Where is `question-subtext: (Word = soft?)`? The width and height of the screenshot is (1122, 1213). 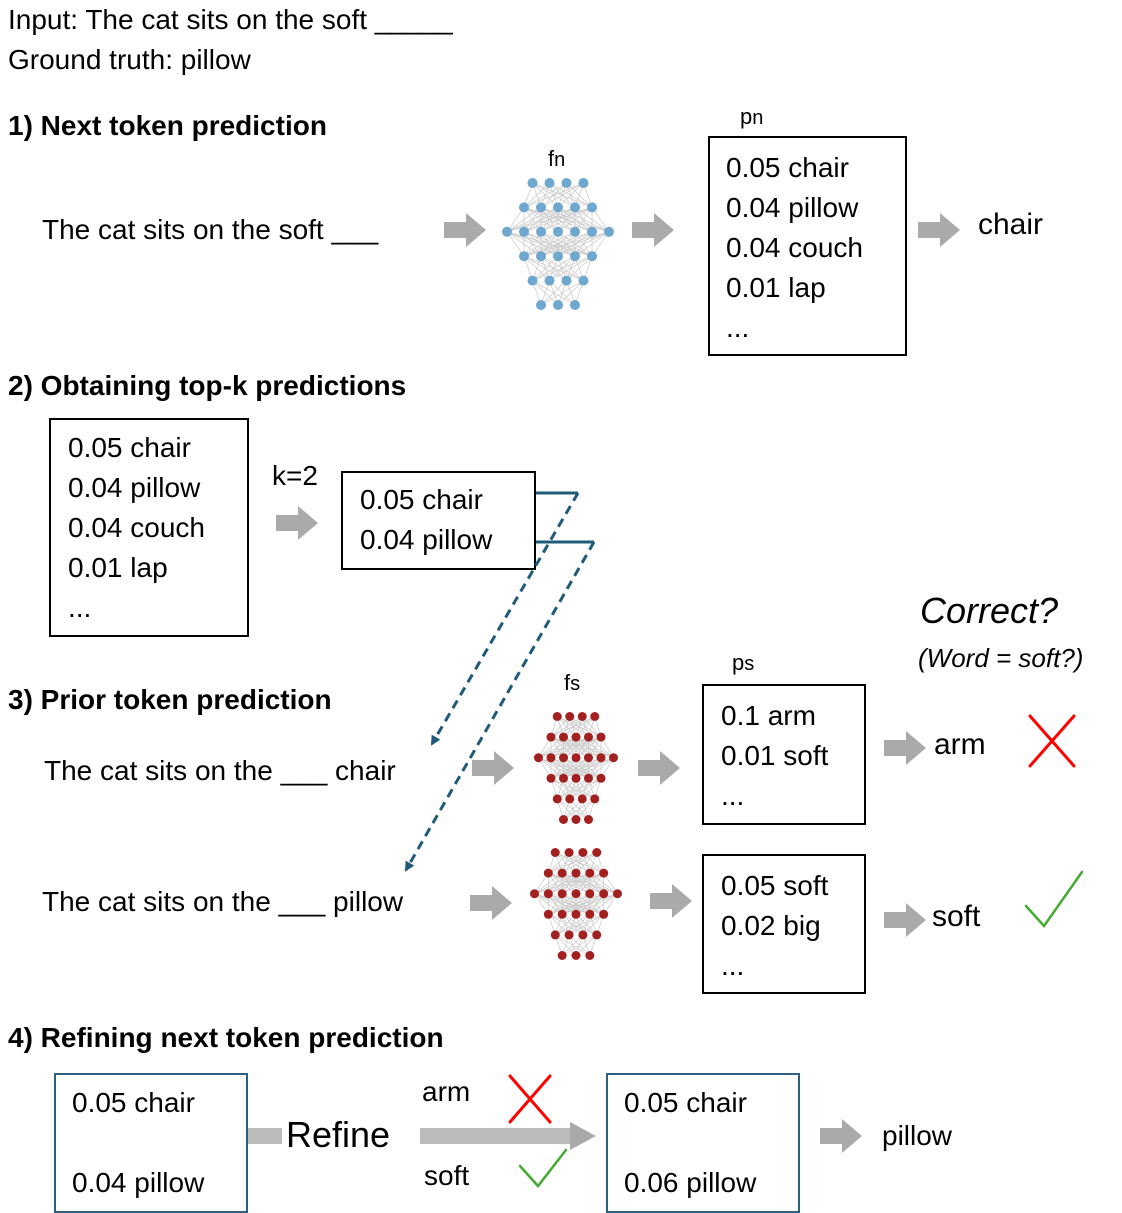
question-subtext: (Word = soft?) is located at coordinates (1001, 658).